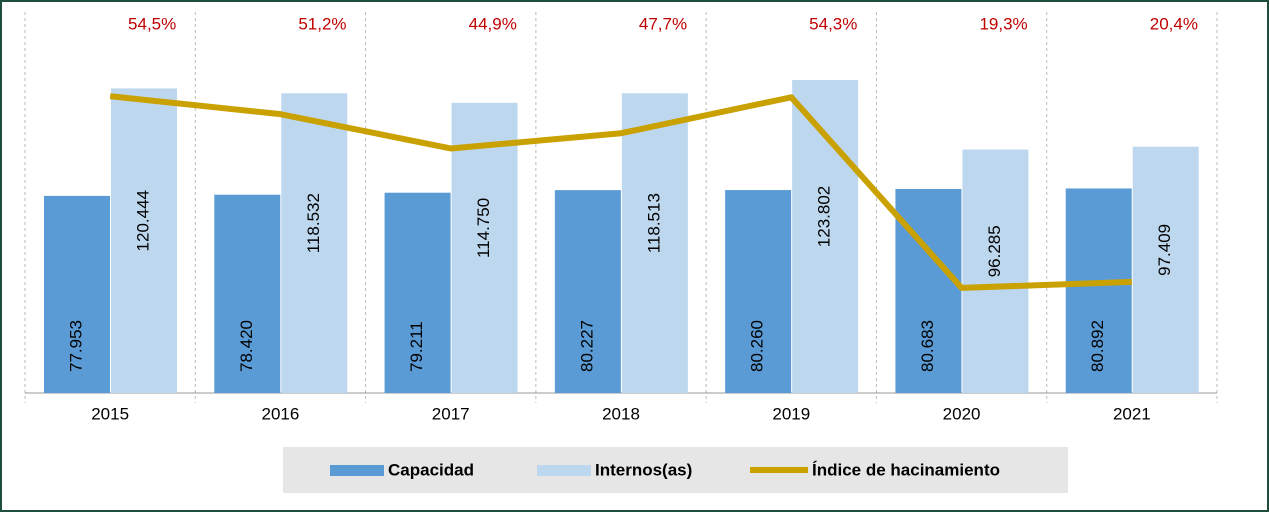 The width and height of the screenshot is (1269, 512). Describe the element at coordinates (493, 23) in the screenshot. I see `line-value-label: 44,9%` at that location.